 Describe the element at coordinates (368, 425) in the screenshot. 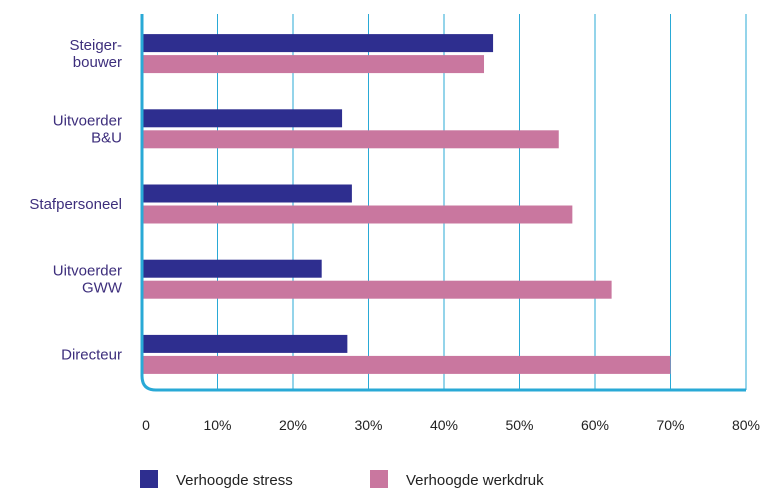

I see `x-tick-label: 30%` at that location.